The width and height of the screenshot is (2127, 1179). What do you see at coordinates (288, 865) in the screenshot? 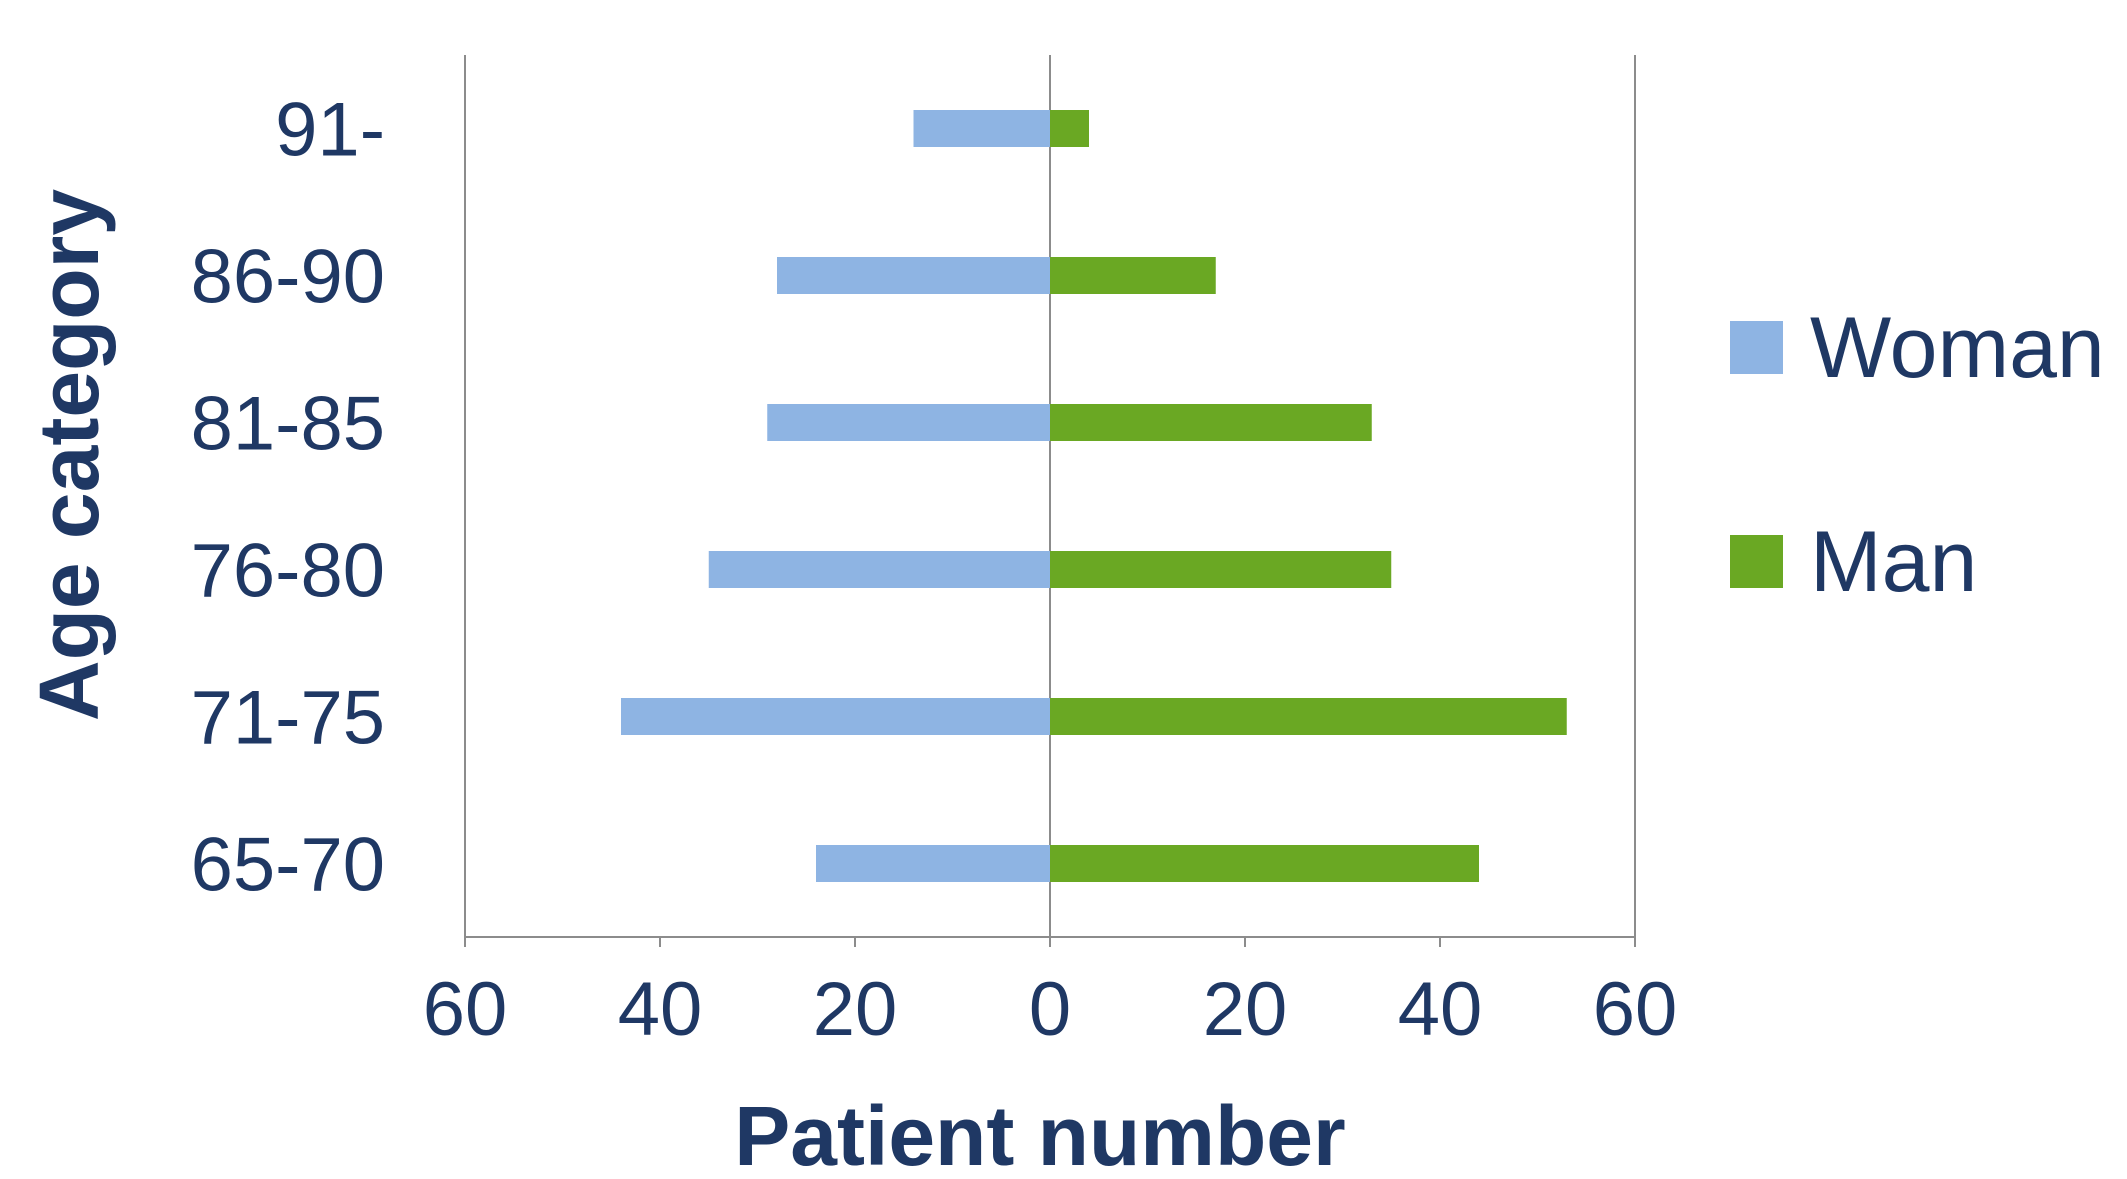
I see `y-category-label: 65-70` at bounding box center [288, 865].